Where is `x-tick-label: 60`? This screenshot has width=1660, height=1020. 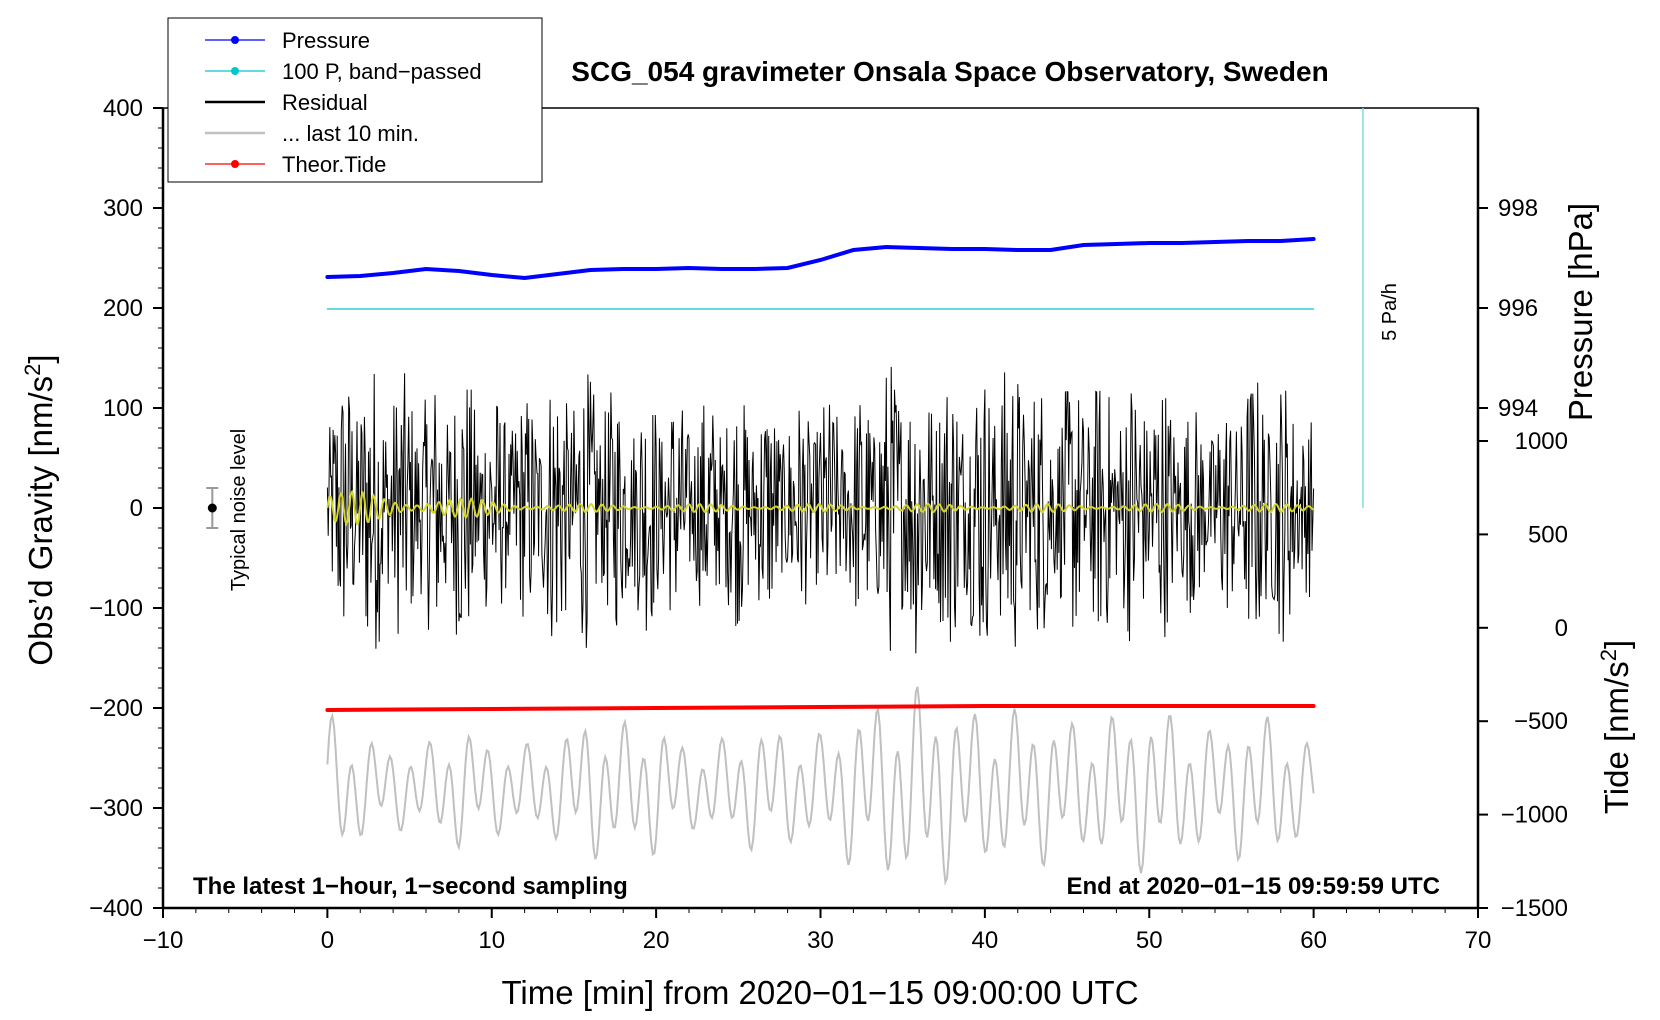 x-tick-label: 60 is located at coordinates (1313, 940).